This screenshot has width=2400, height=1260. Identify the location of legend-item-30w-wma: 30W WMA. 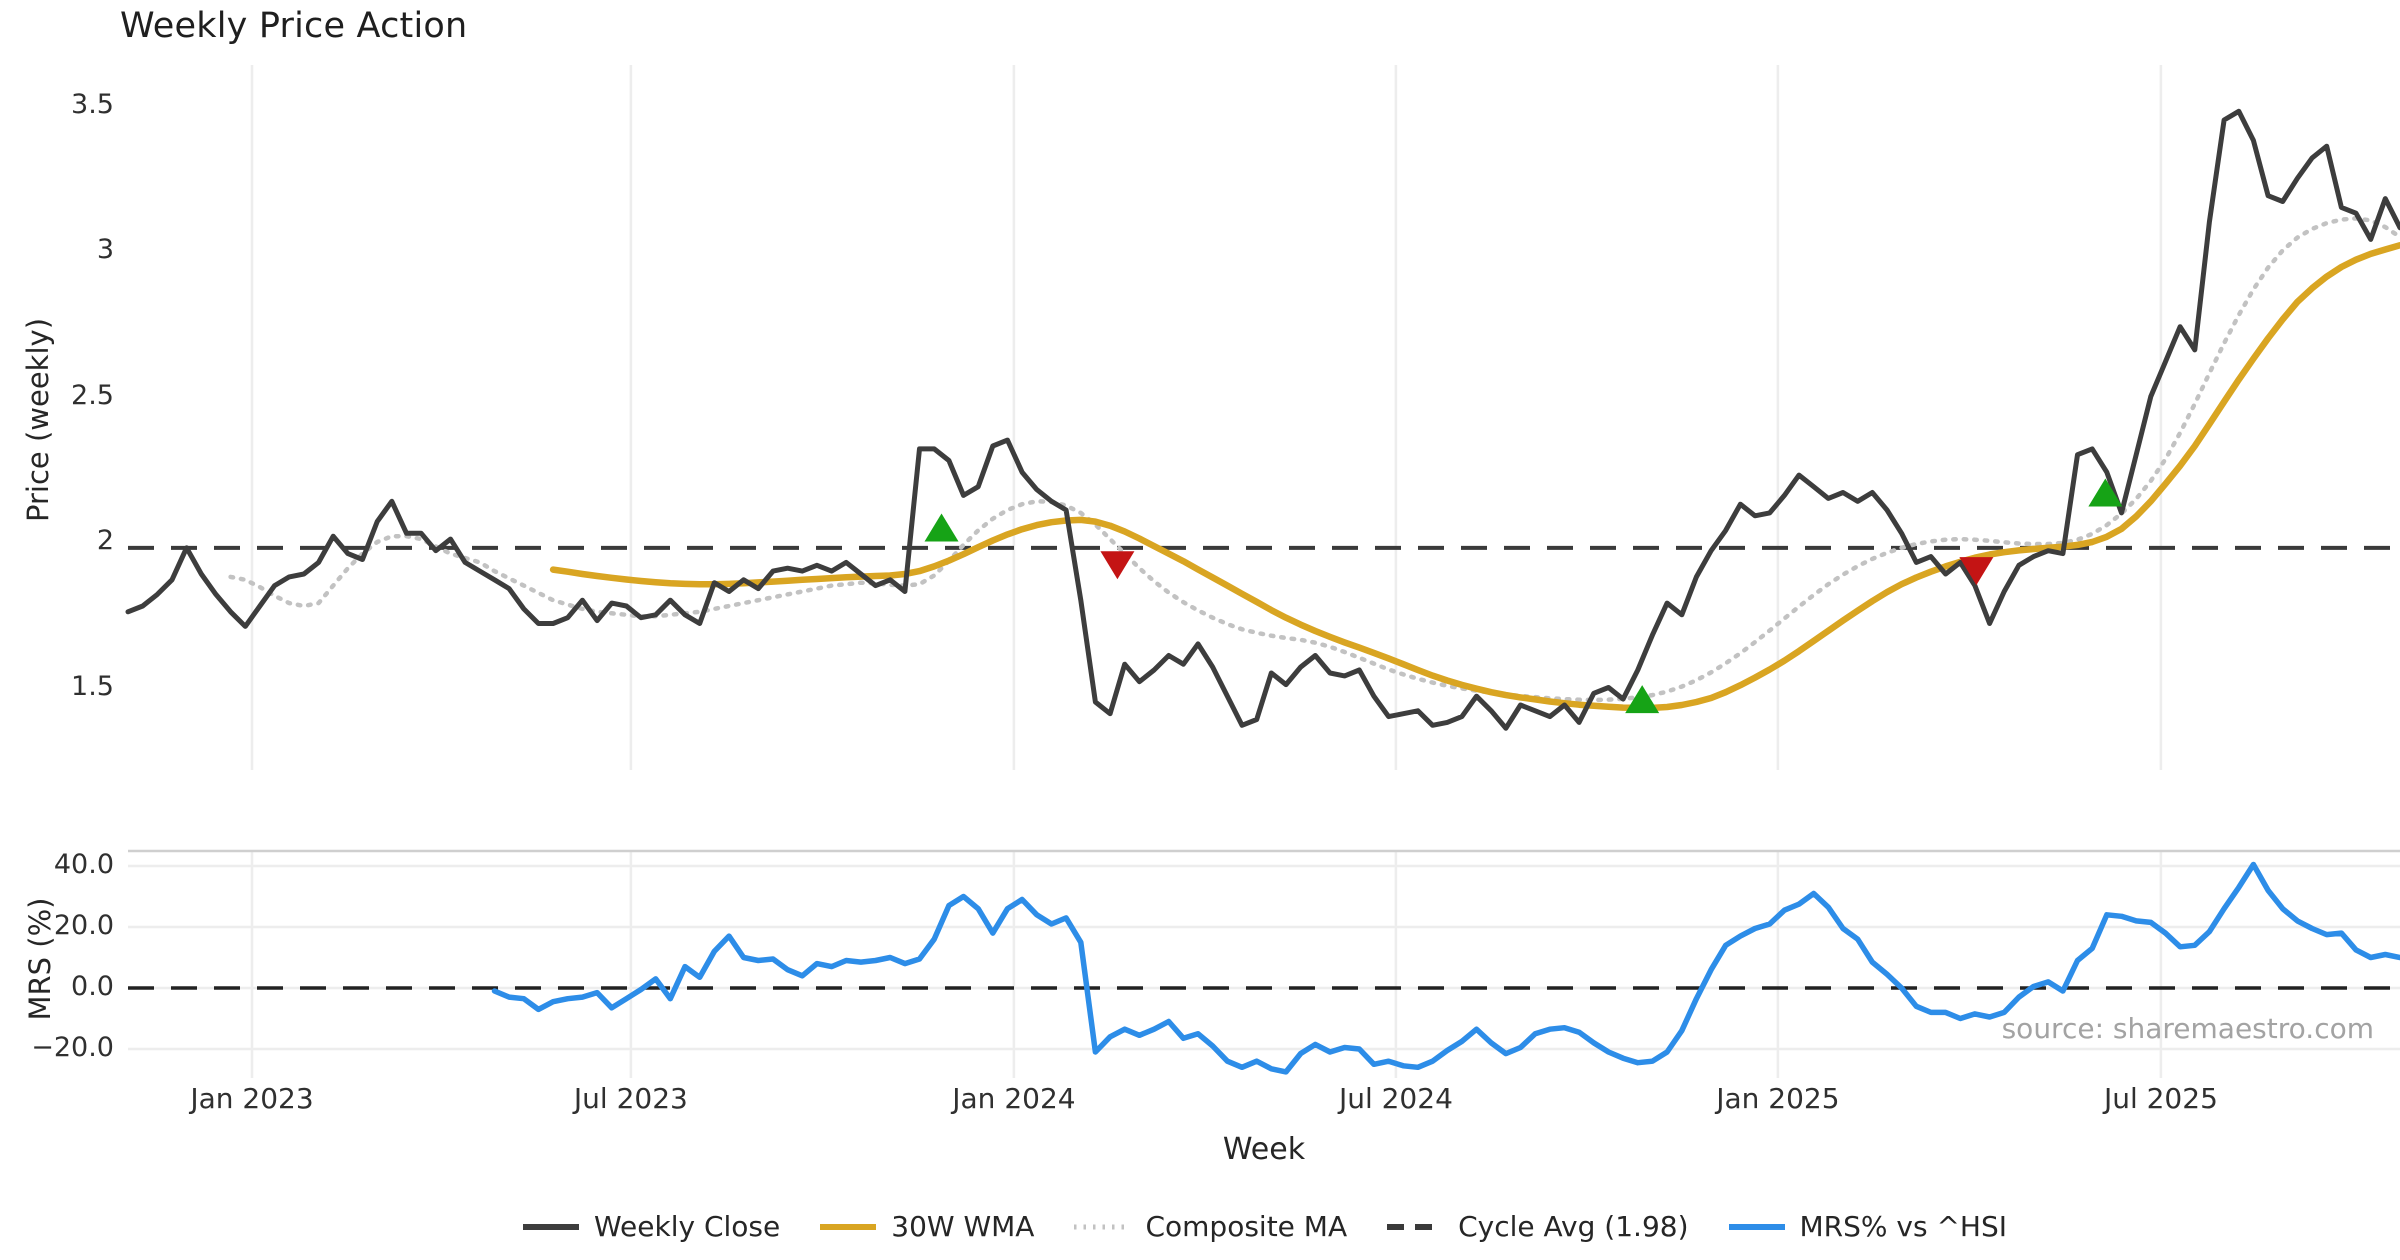
(926, 1226).